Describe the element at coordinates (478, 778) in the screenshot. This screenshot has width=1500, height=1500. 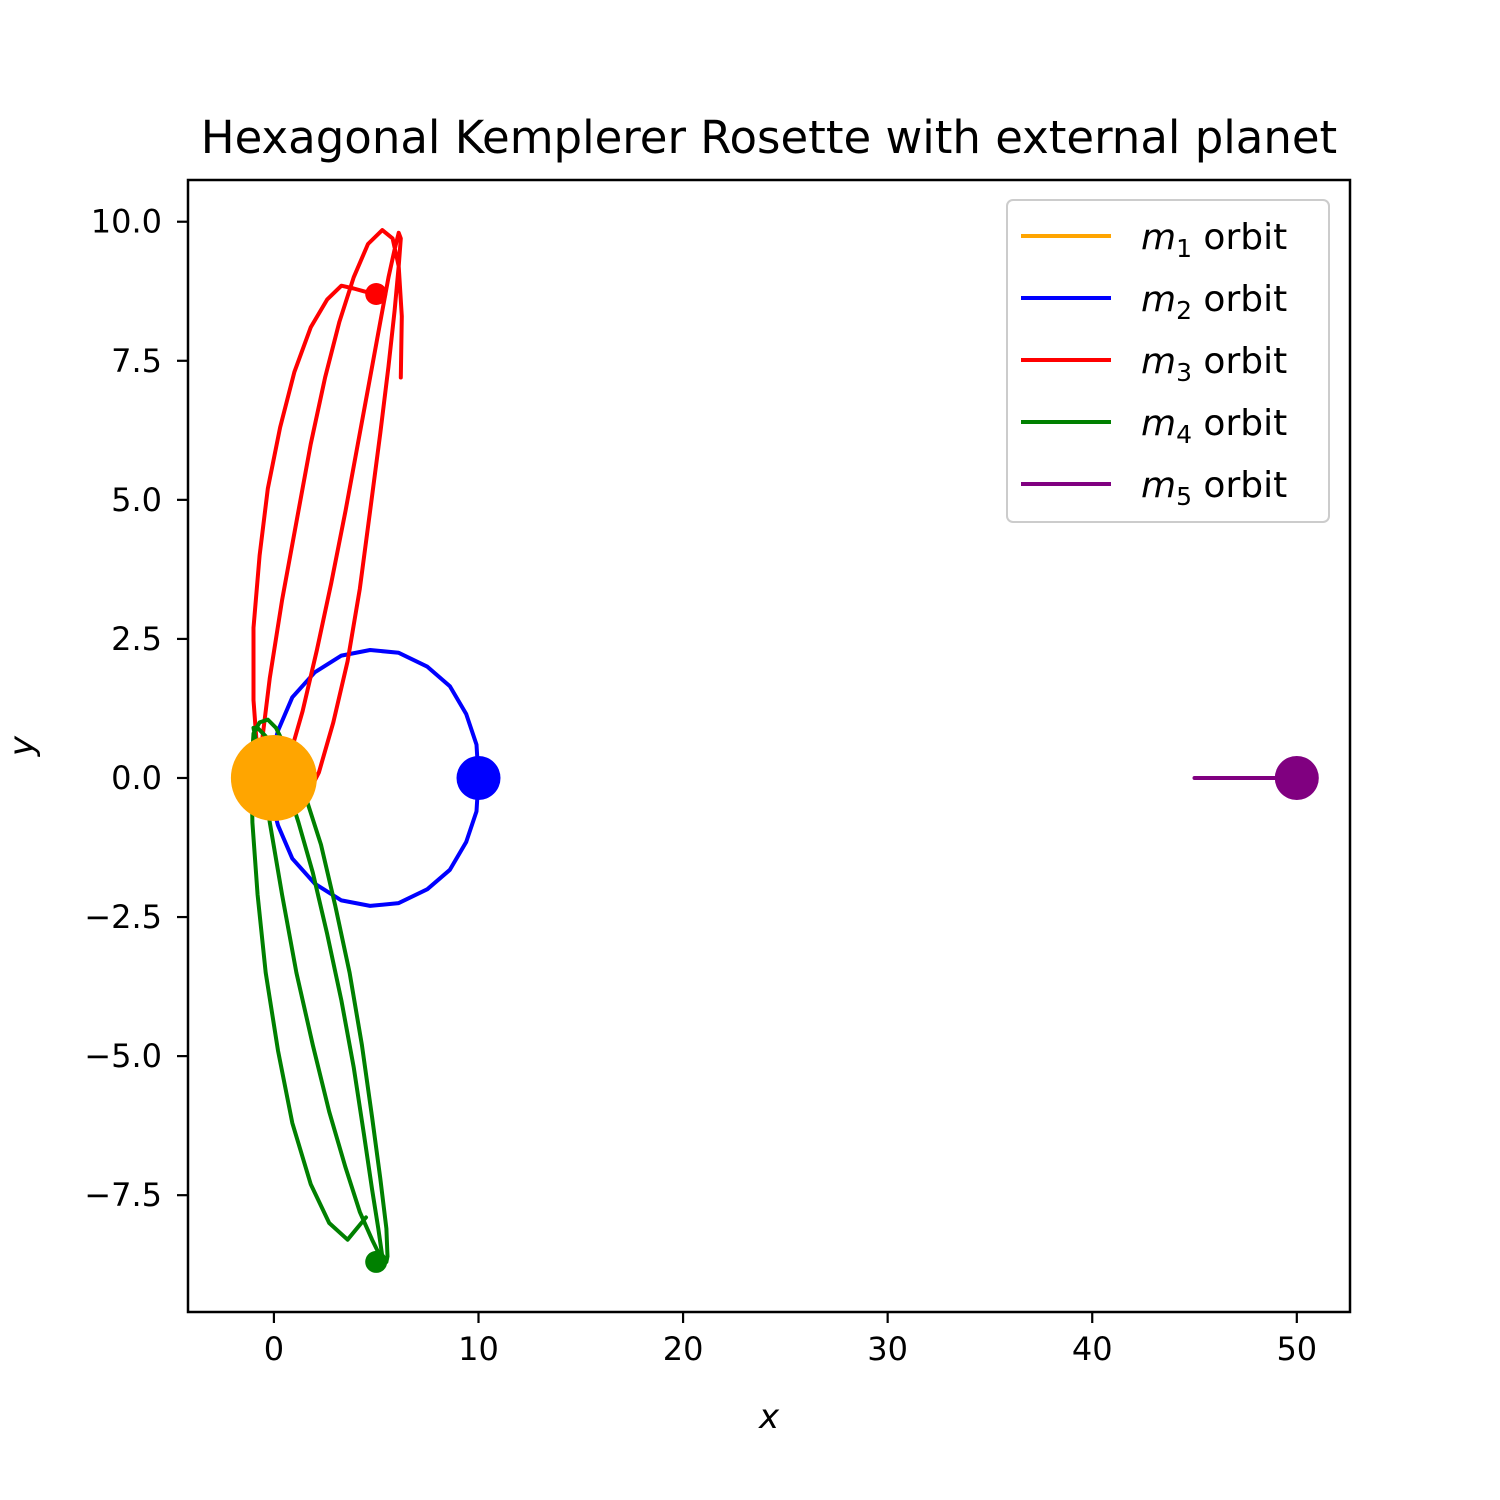
I see `series-2-body-marker` at that location.